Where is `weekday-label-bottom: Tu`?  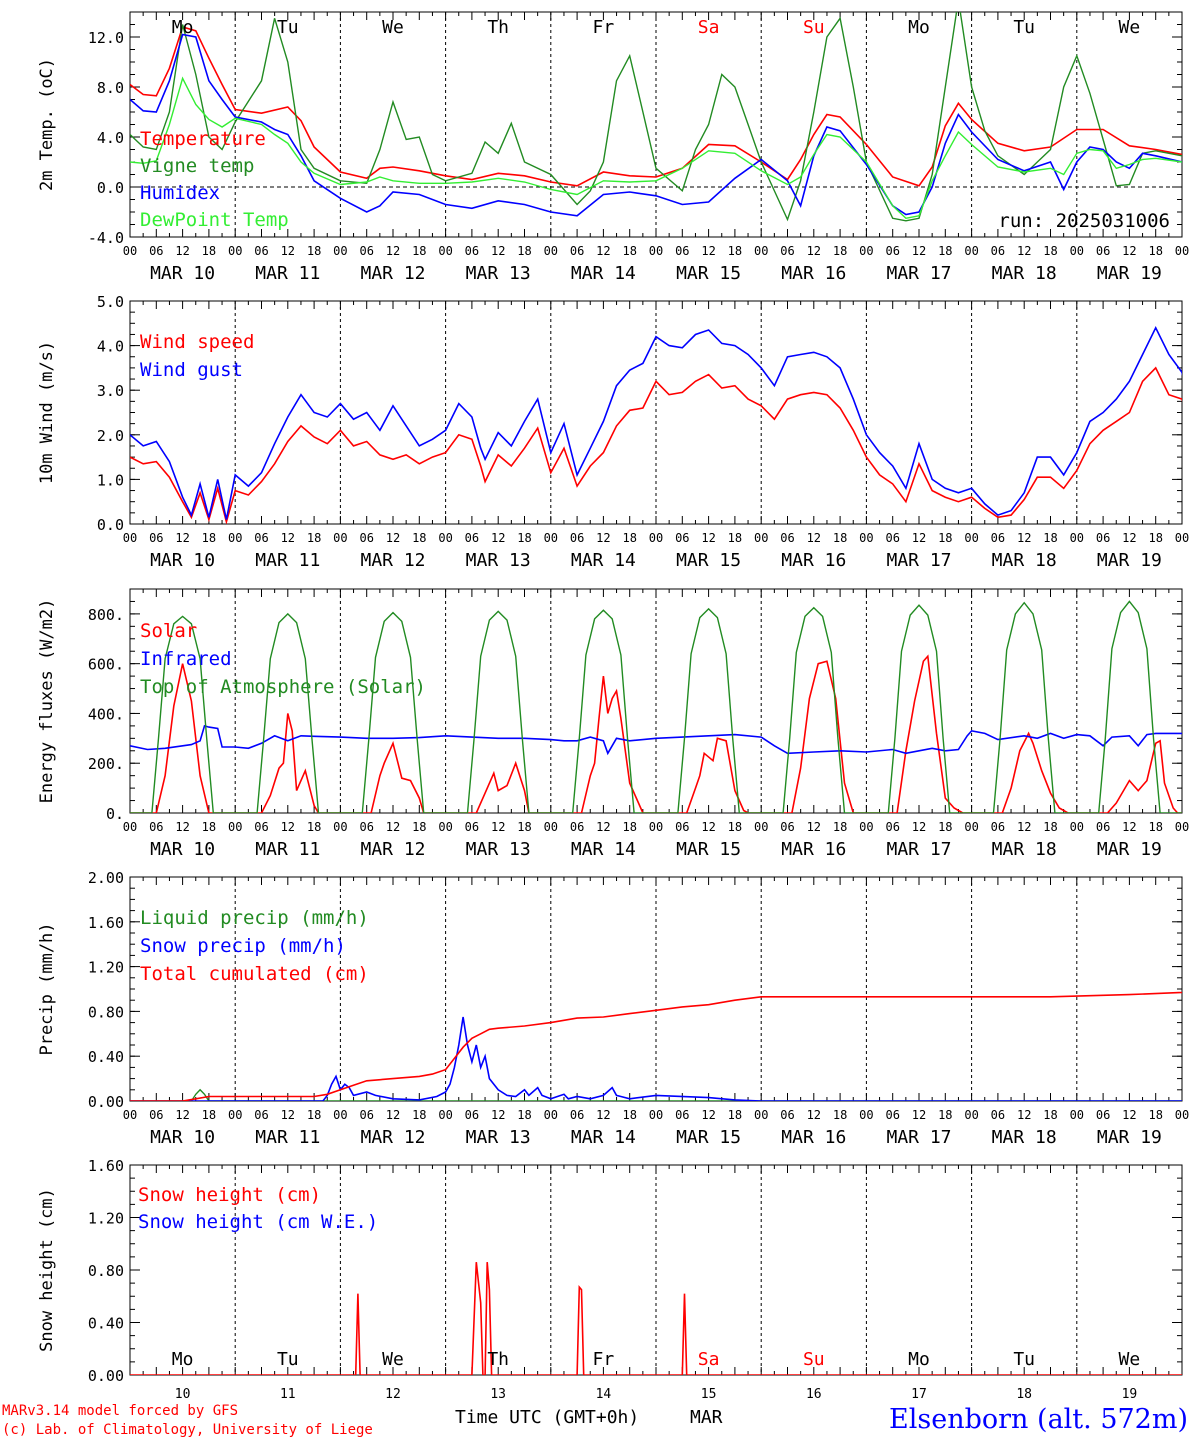 weekday-label-bottom: Tu is located at coordinates (288, 1359).